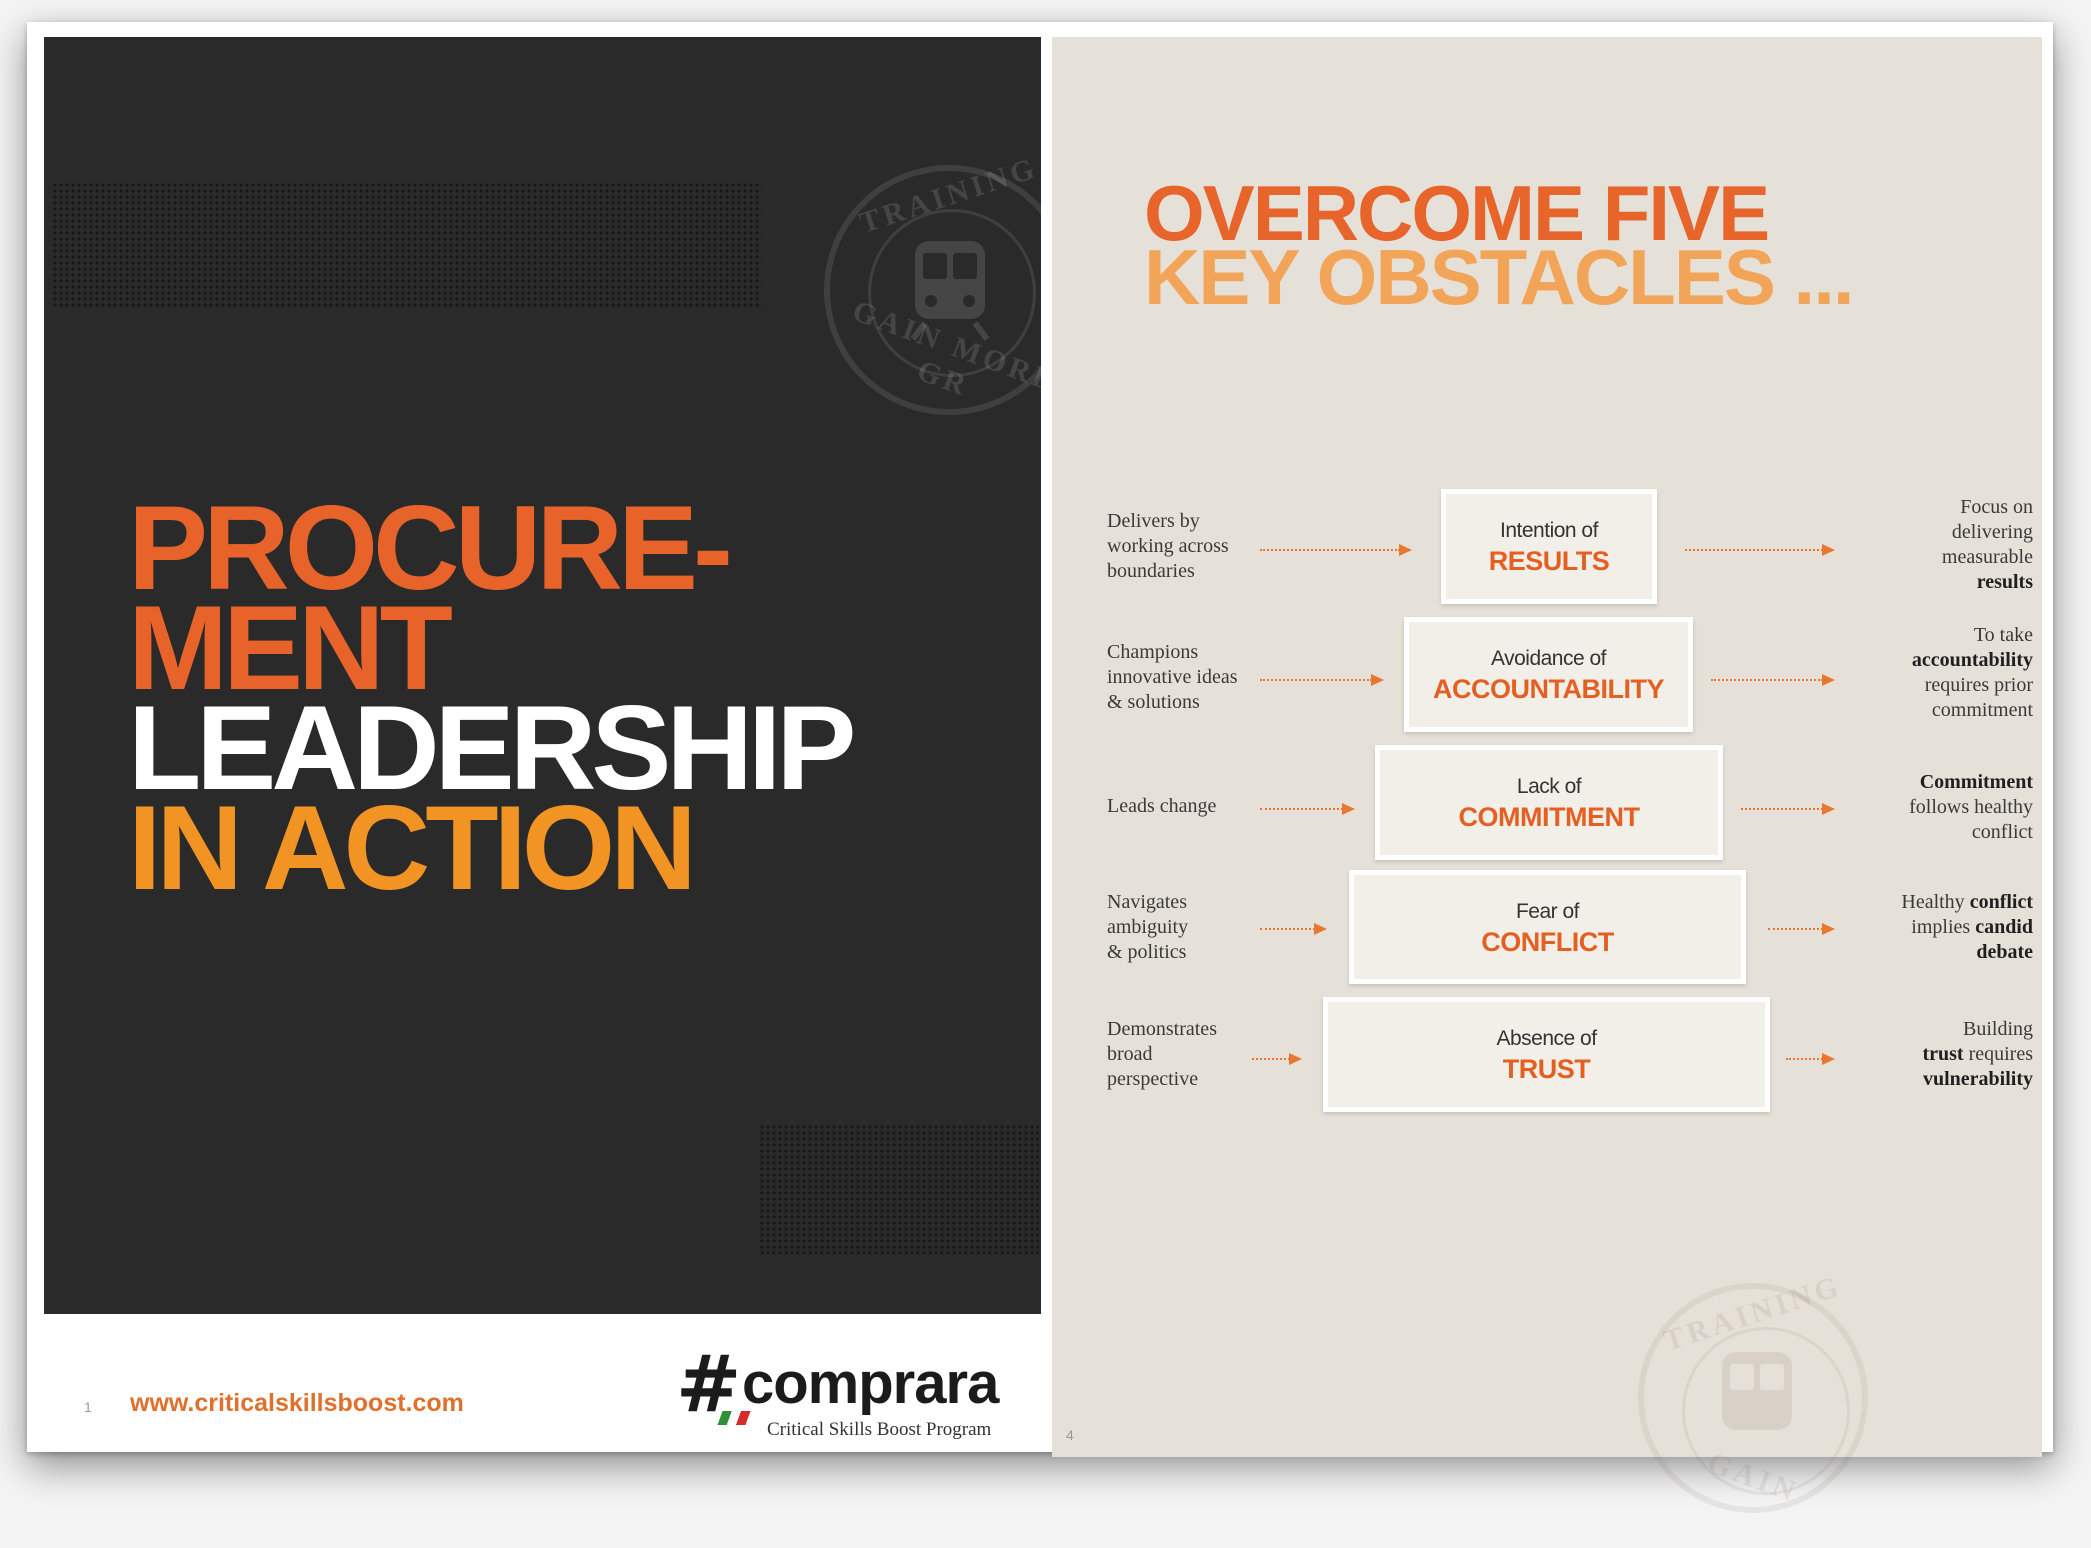 The width and height of the screenshot is (2091, 1548). I want to click on desc-line: Leads change, so click(1162, 806).